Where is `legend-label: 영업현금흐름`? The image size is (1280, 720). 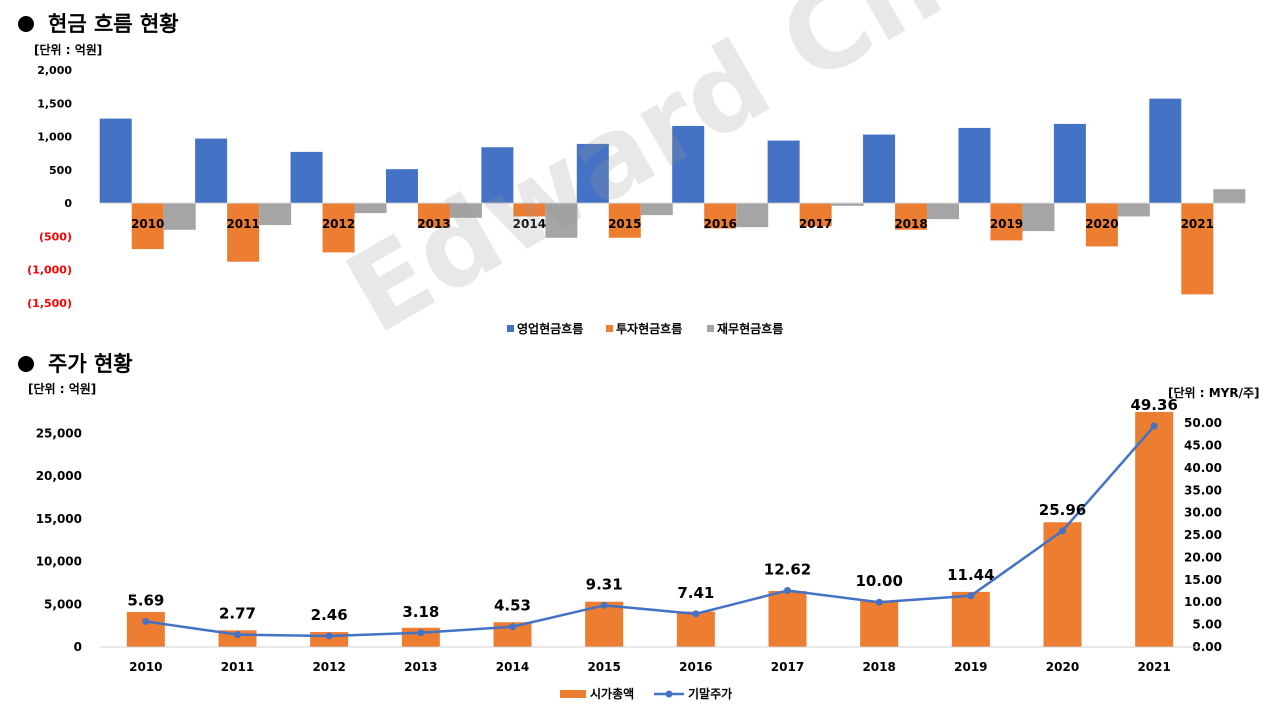 legend-label: 영업현금흐름 is located at coordinates (550, 328).